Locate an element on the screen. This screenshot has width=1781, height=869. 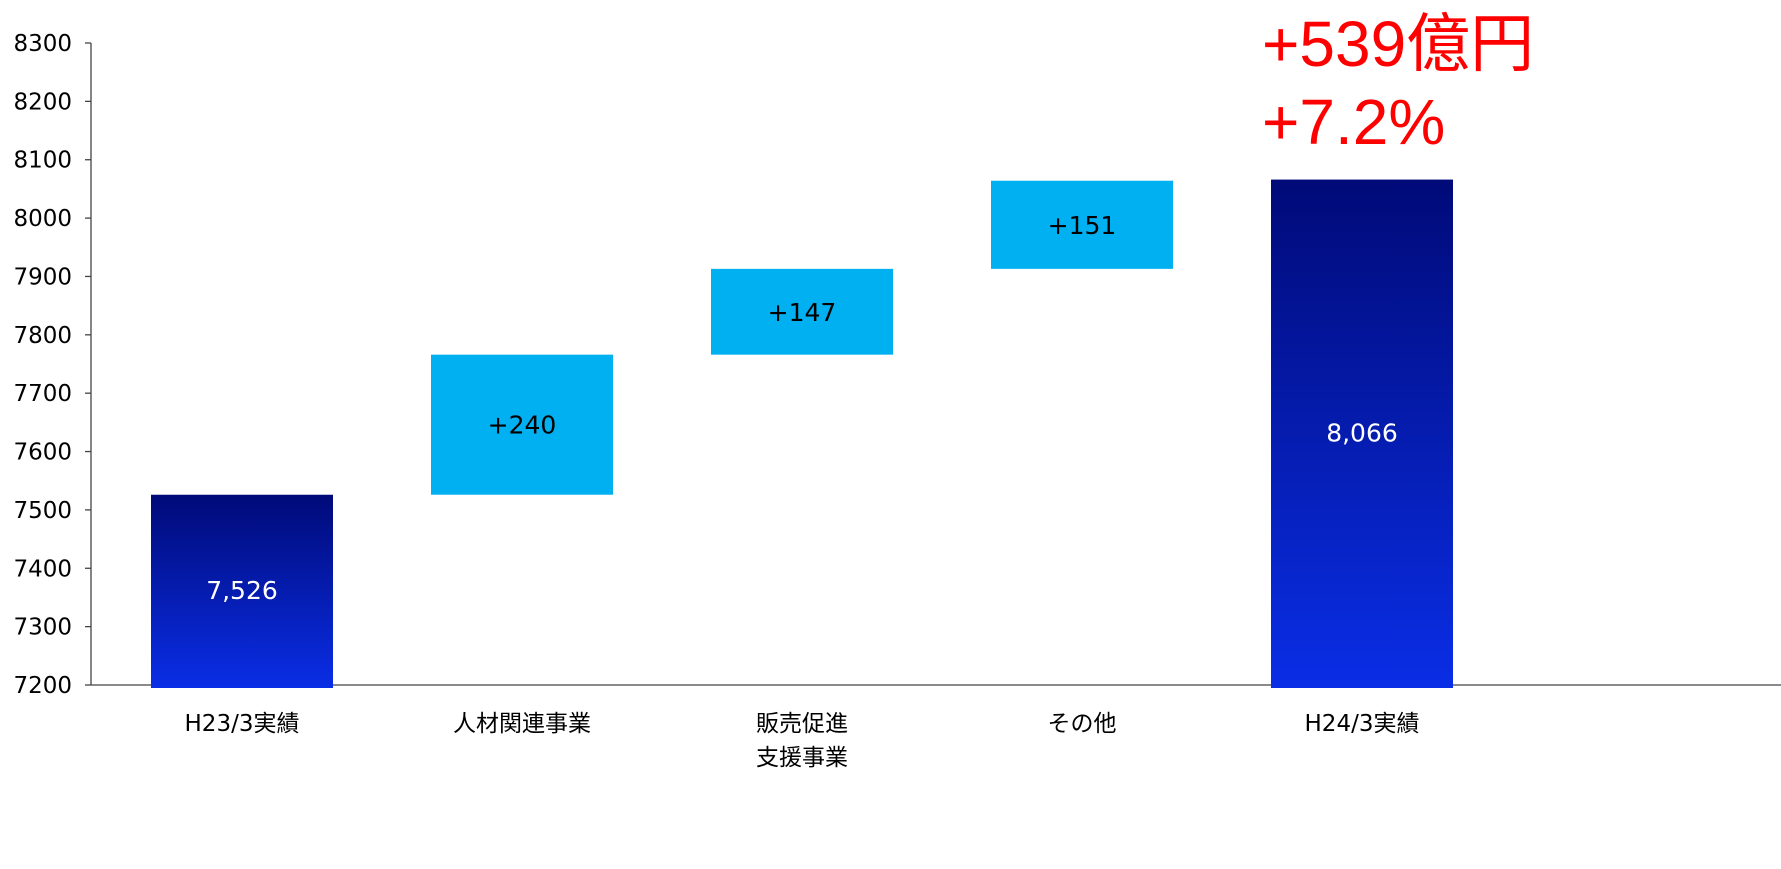
y-tick-label: 7500 is located at coordinates (42, 511).